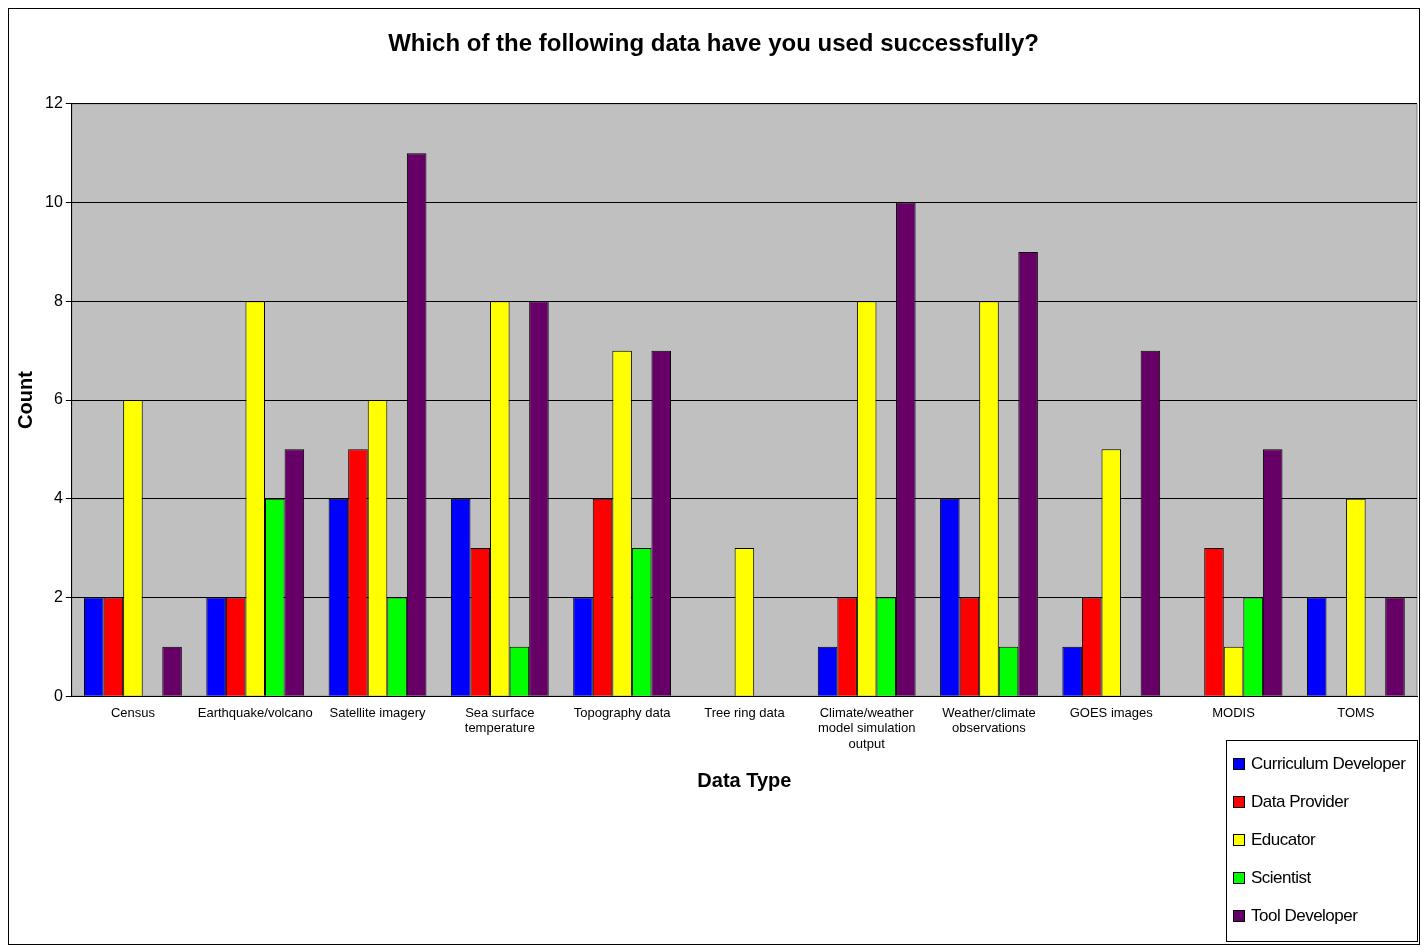 The height and width of the screenshot is (947, 1422). I want to click on x-tick-label: Climate/weather model simulation output, so click(866, 727).